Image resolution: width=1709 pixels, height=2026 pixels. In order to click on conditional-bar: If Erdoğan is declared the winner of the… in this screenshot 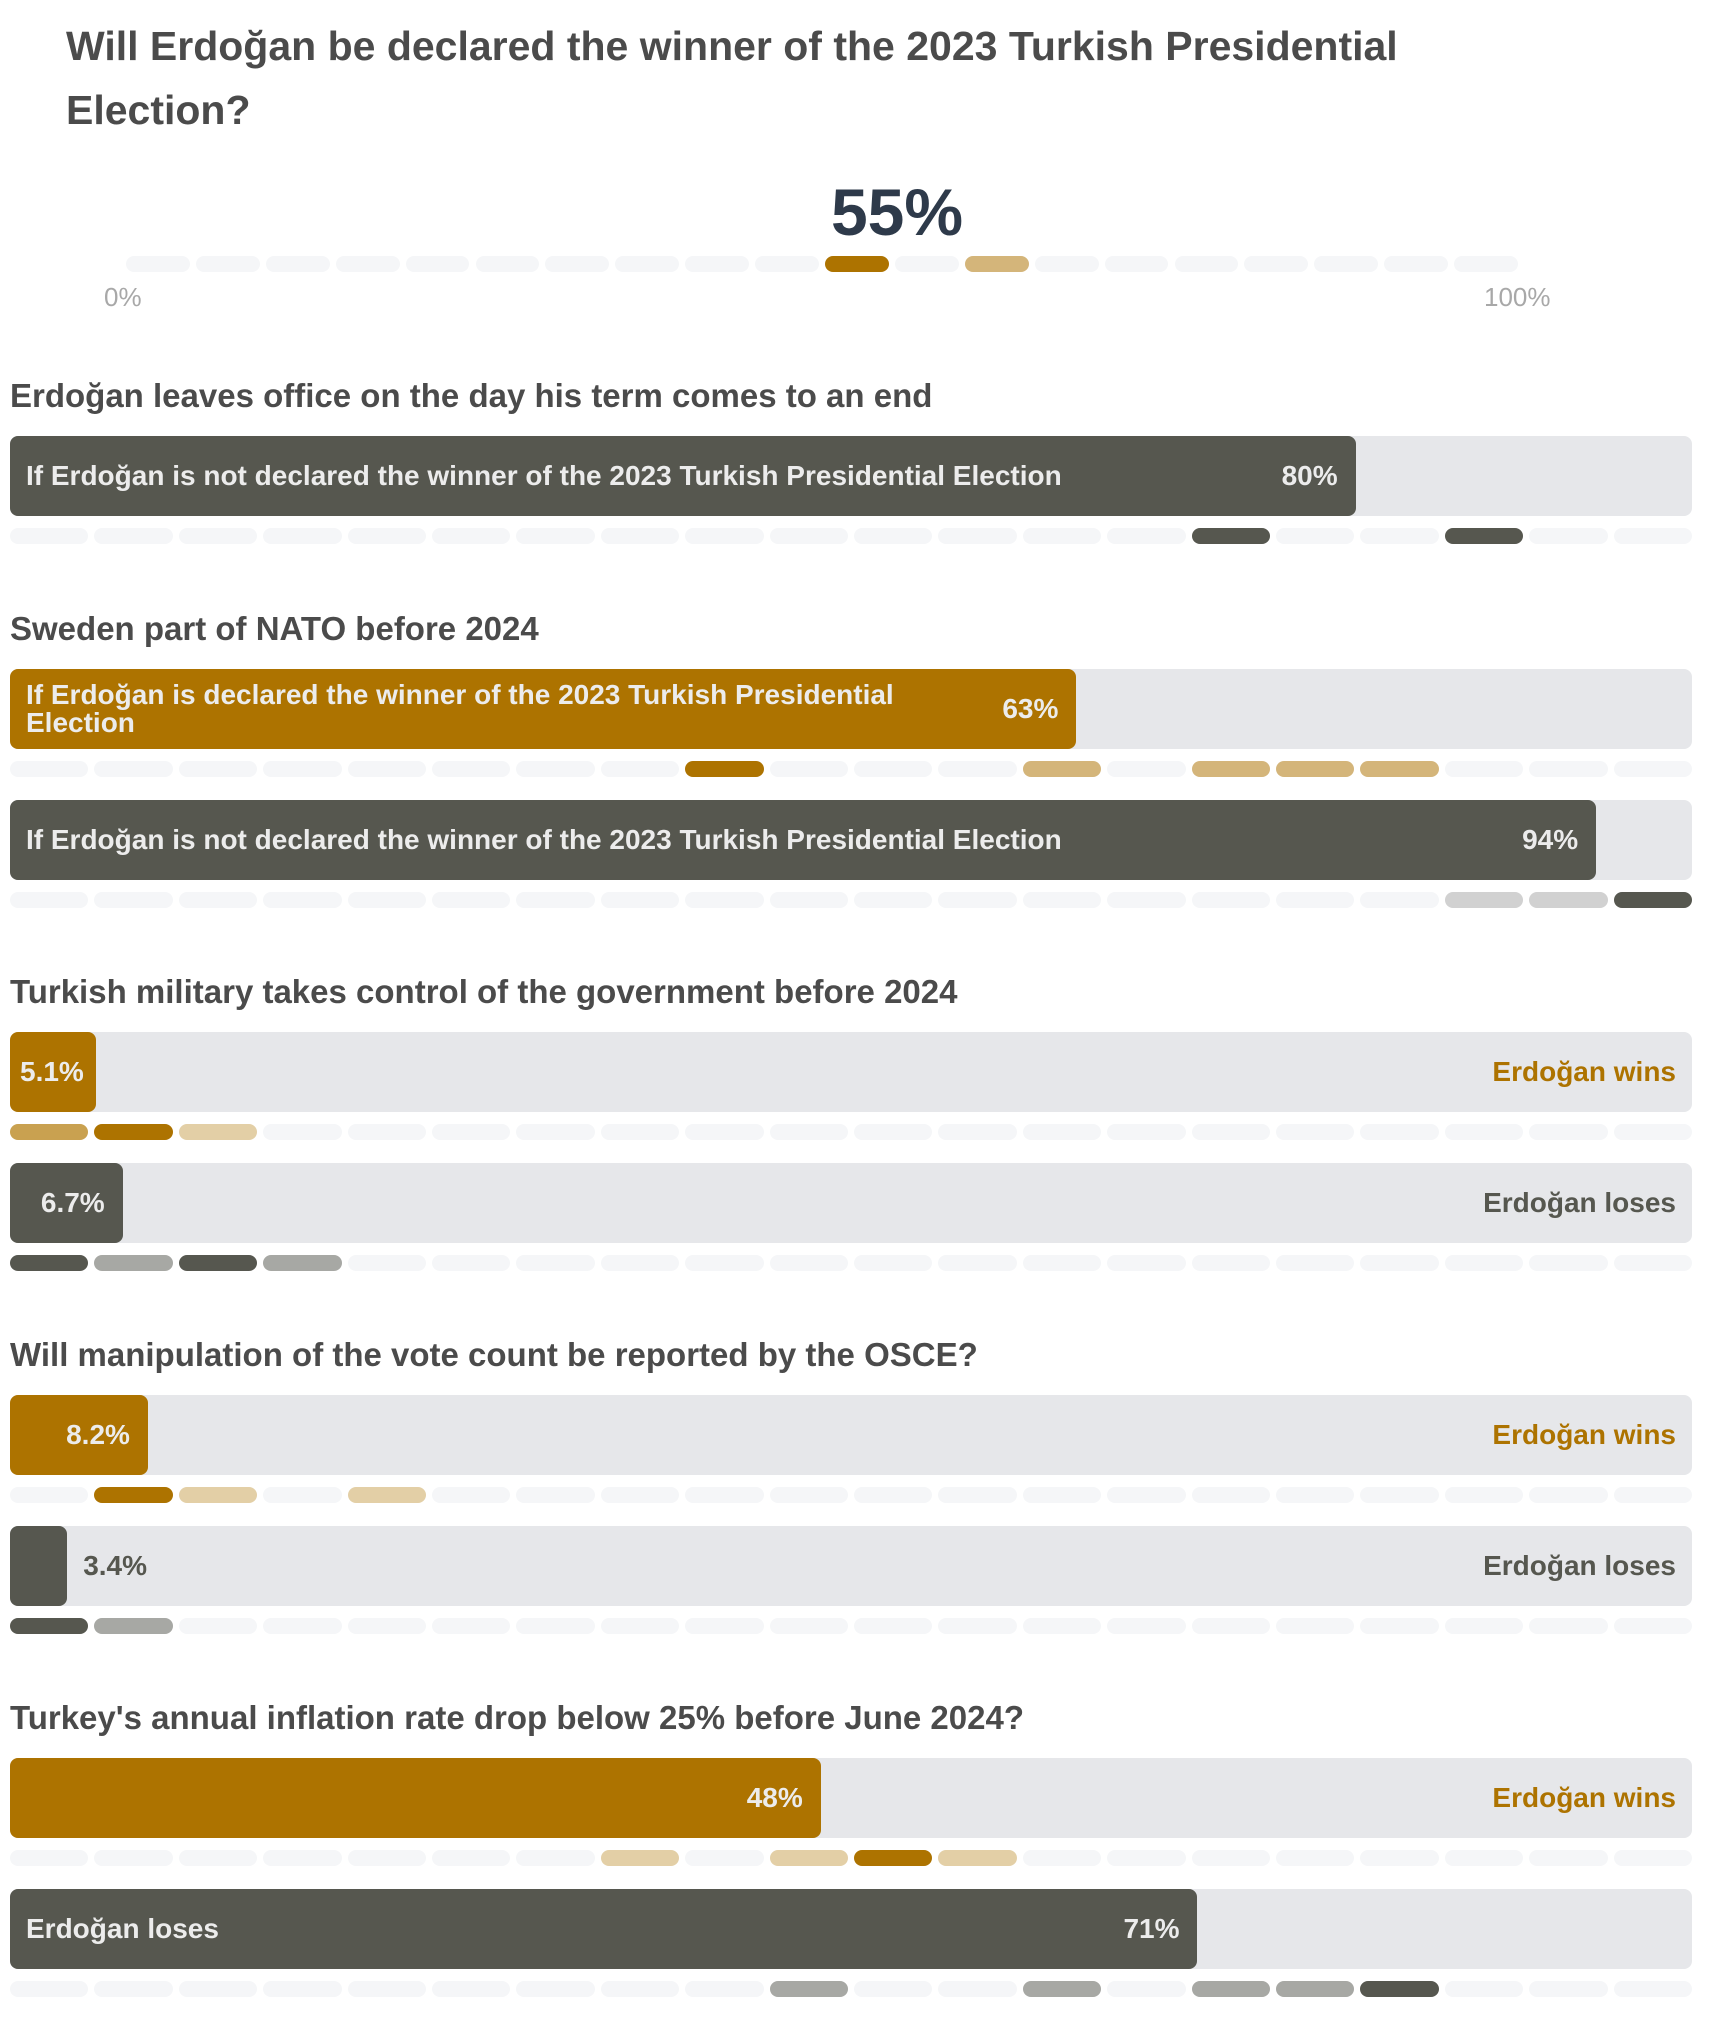, I will do `click(851, 709)`.